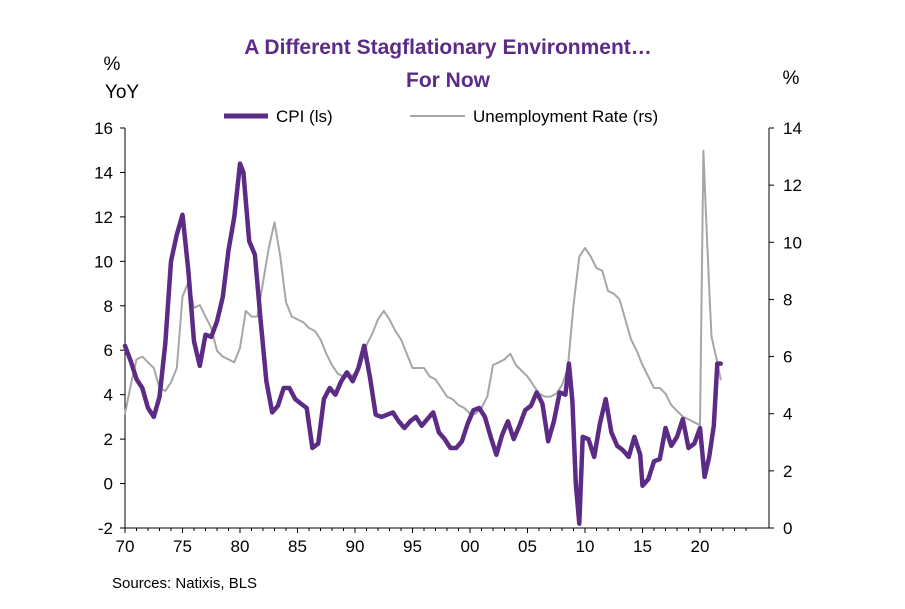 Image resolution: width=905 pixels, height=609 pixels. Describe the element at coordinates (791, 78) in the screenshot. I see `right-axis-unit: %` at that location.